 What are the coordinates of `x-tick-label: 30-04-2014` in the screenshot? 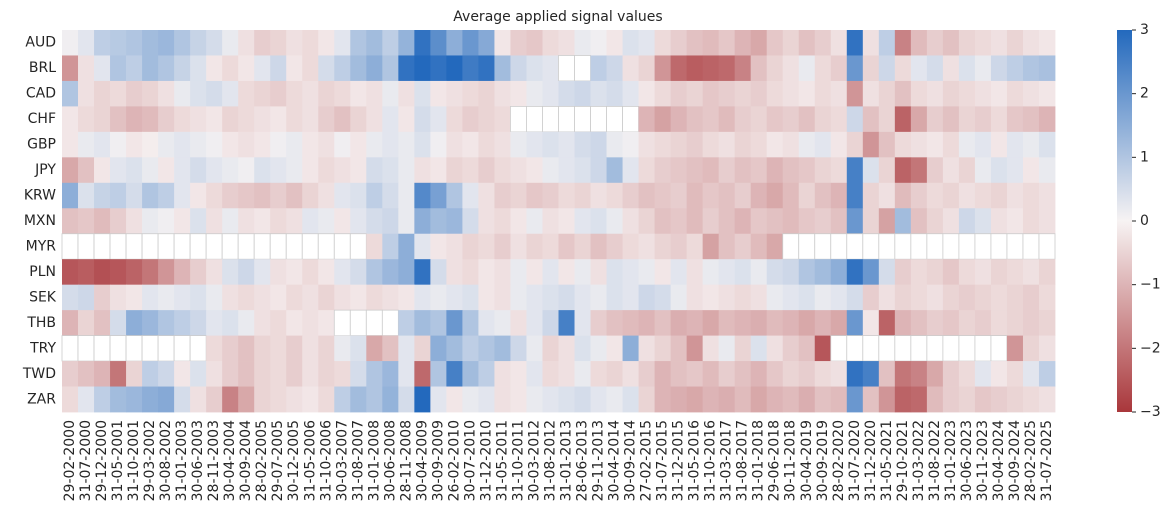 It's located at (615, 460).